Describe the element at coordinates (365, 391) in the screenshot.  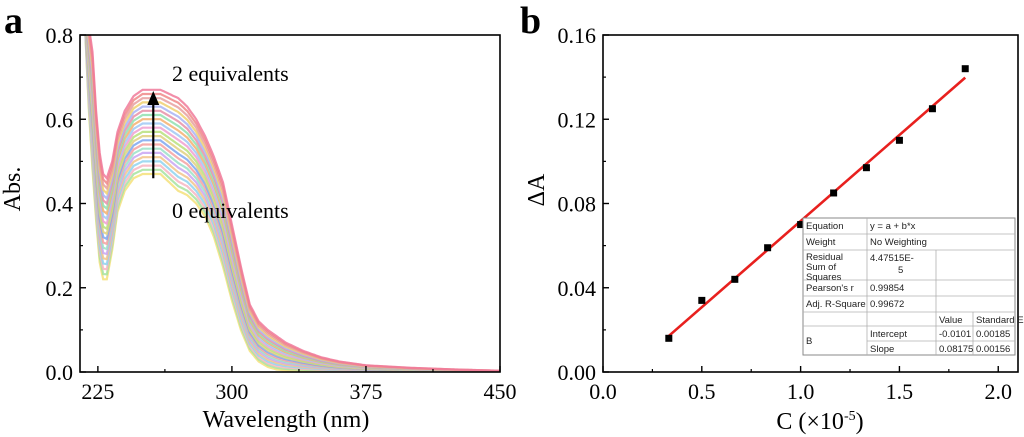
I see `x-tick-label: 375` at that location.